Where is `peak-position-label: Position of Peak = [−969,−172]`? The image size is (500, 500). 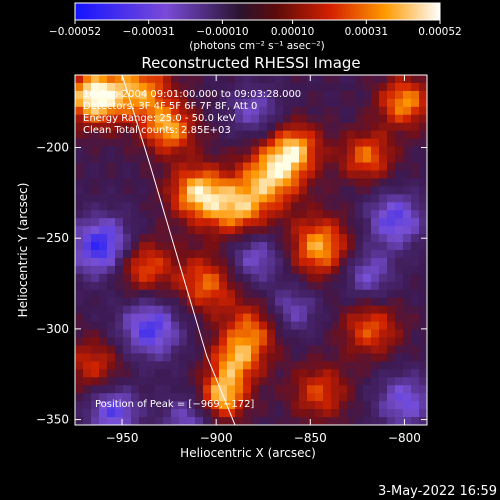
peak-position-label: Position of Peak = [−969,−172] is located at coordinates (174, 404).